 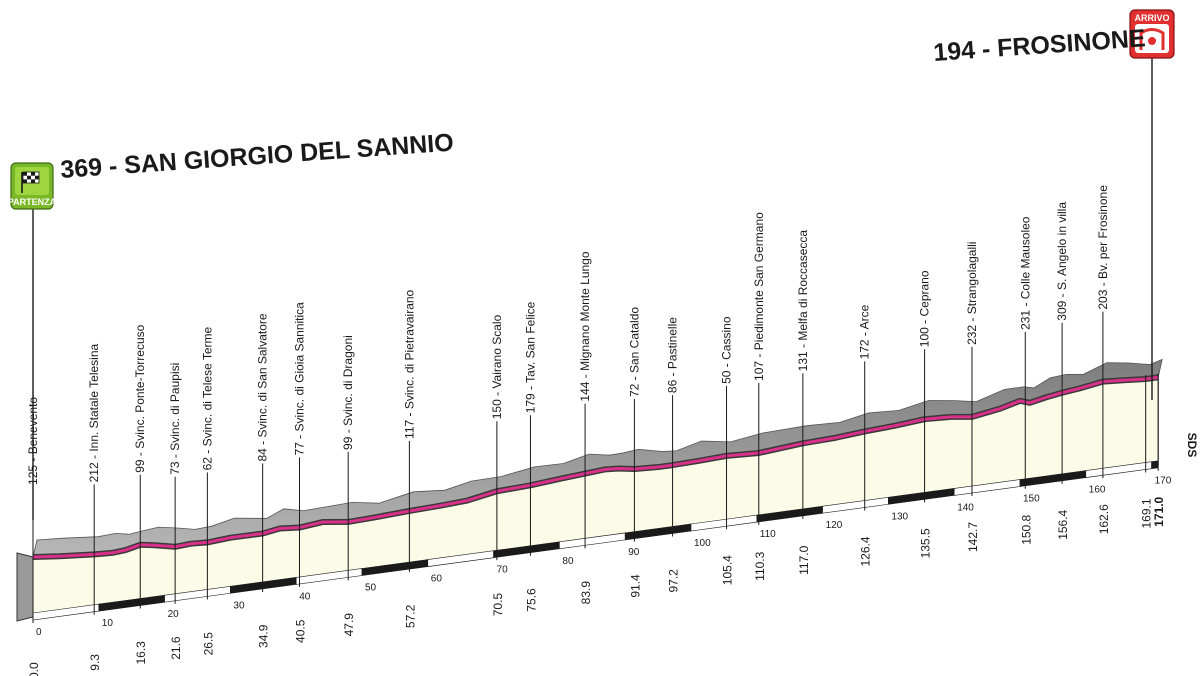 I want to click on axis-tick-label: 100, so click(x=702, y=543).